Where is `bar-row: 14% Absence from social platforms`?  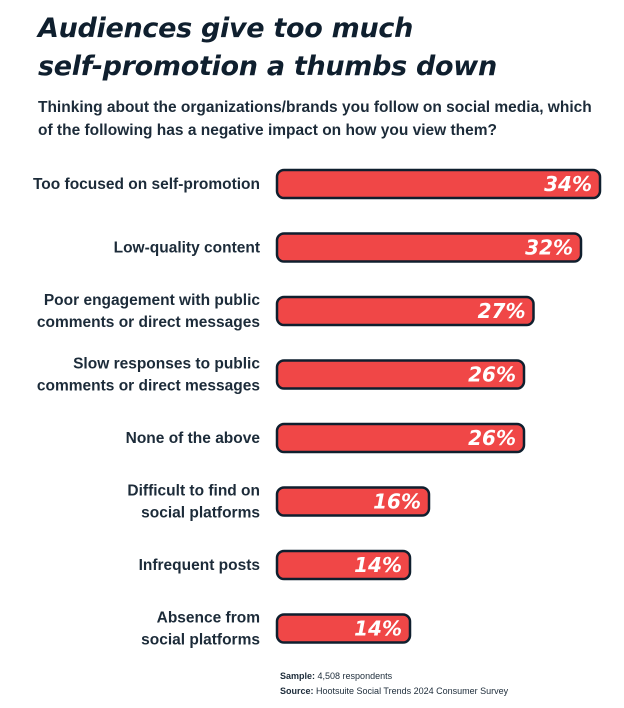
bar-row: 14% Absence from social platforms is located at coordinates (276, 629).